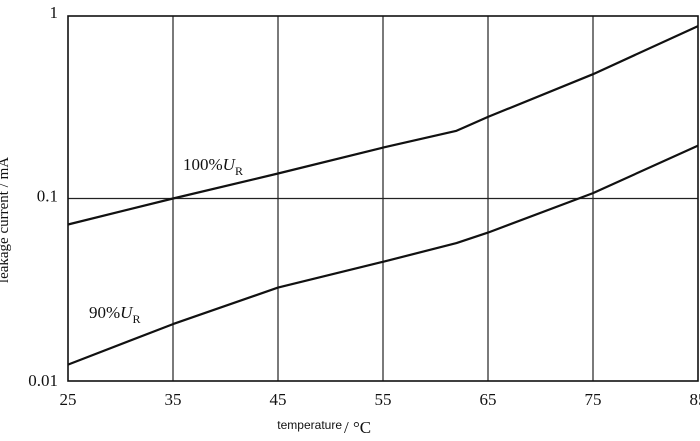  What do you see at coordinates (278, 399) in the screenshot?
I see `x-tick-label: 45` at bounding box center [278, 399].